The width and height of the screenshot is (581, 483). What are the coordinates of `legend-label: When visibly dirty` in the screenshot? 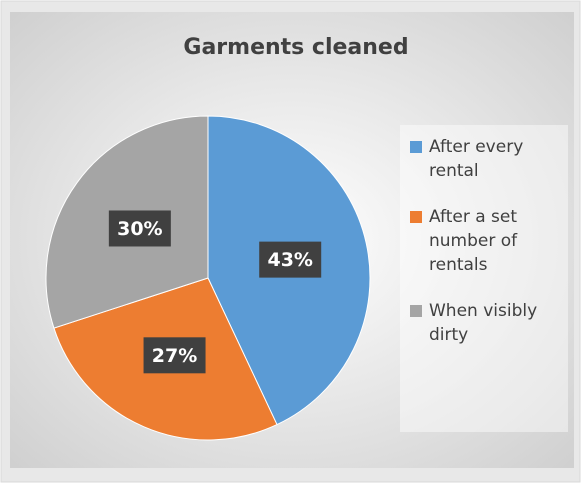 It's located at (483, 323).